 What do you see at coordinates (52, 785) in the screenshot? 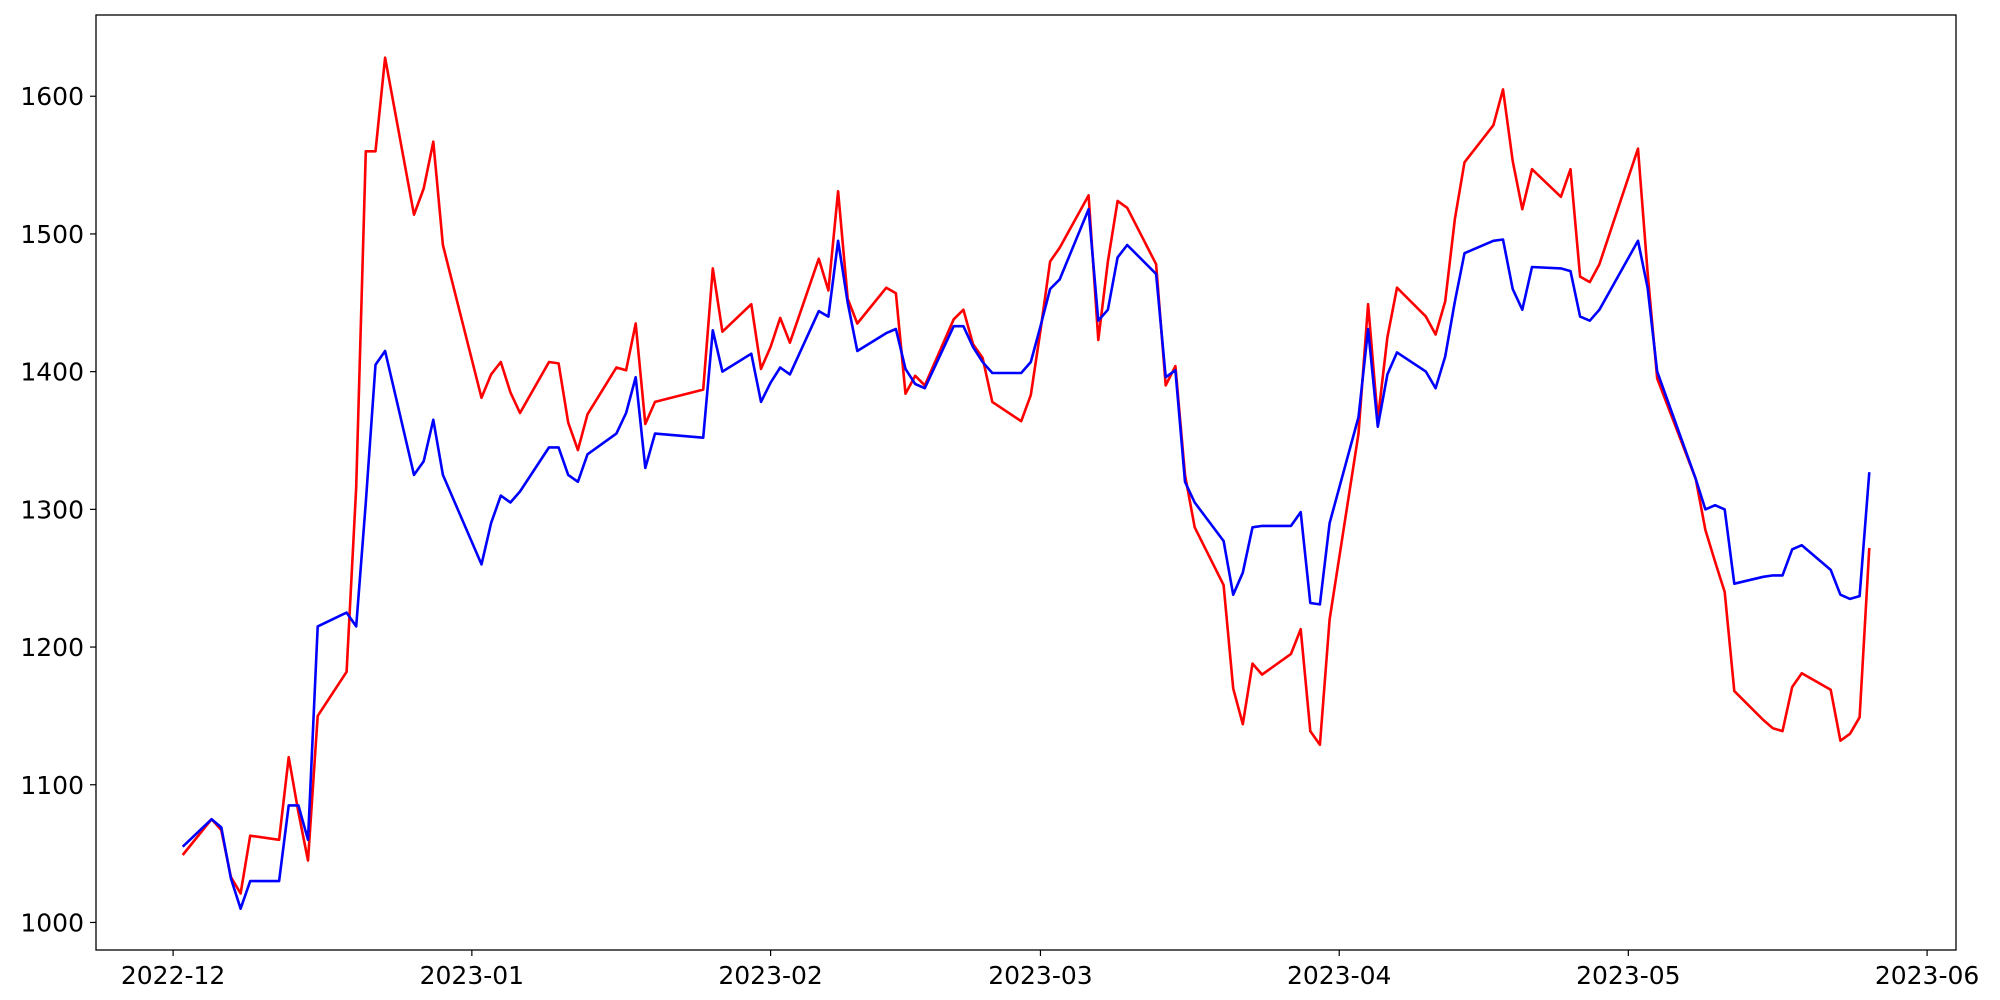
I see `y-tick-label: 1100` at bounding box center [52, 785].